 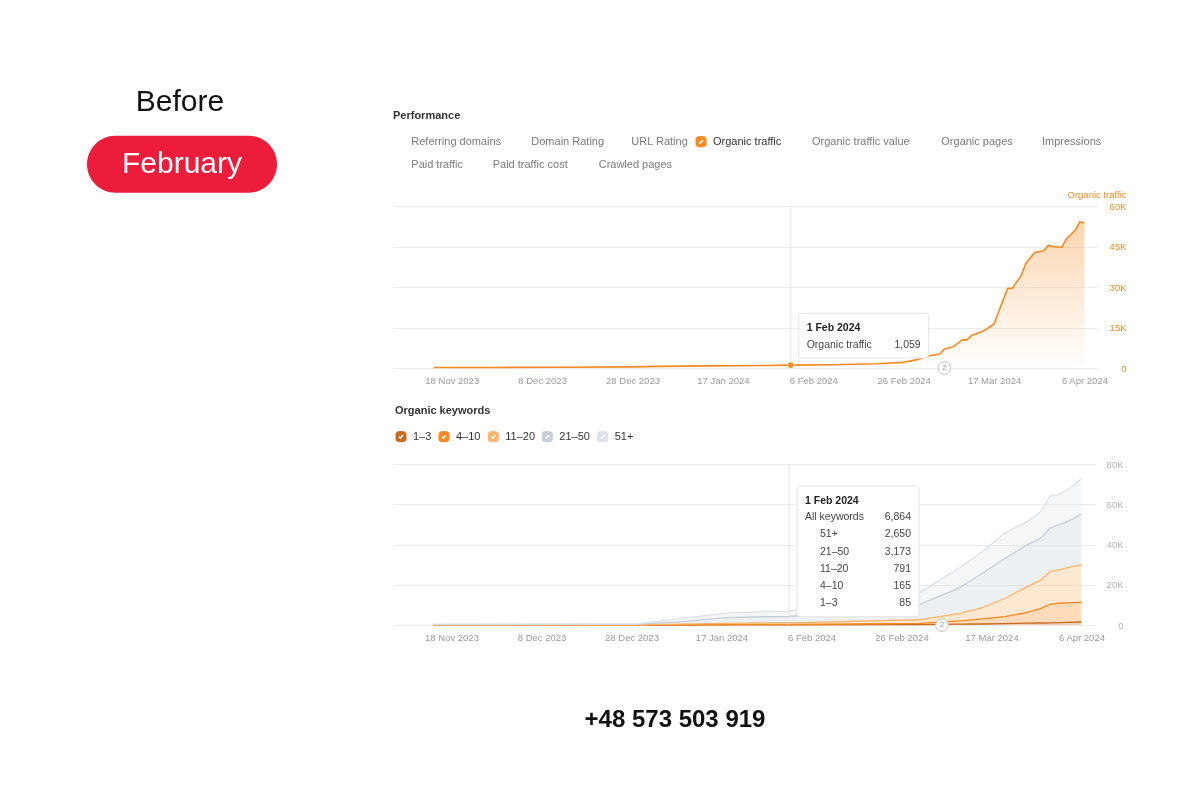 What do you see at coordinates (1115, 544) in the screenshot?
I see `y-tick-label: 40K` at bounding box center [1115, 544].